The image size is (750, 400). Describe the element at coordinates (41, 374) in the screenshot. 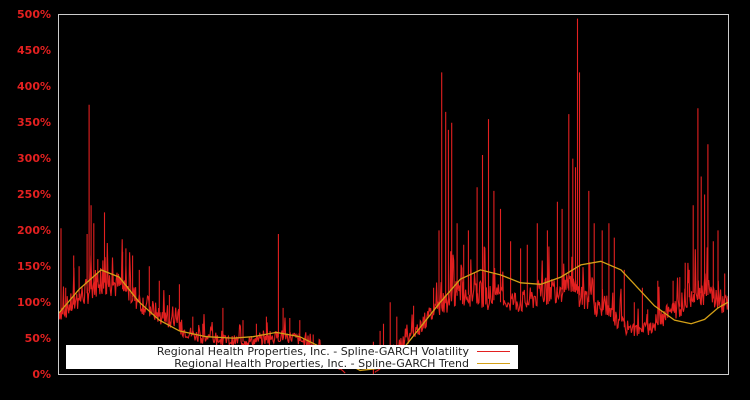

I see `y-tick-label: 0%` at that location.